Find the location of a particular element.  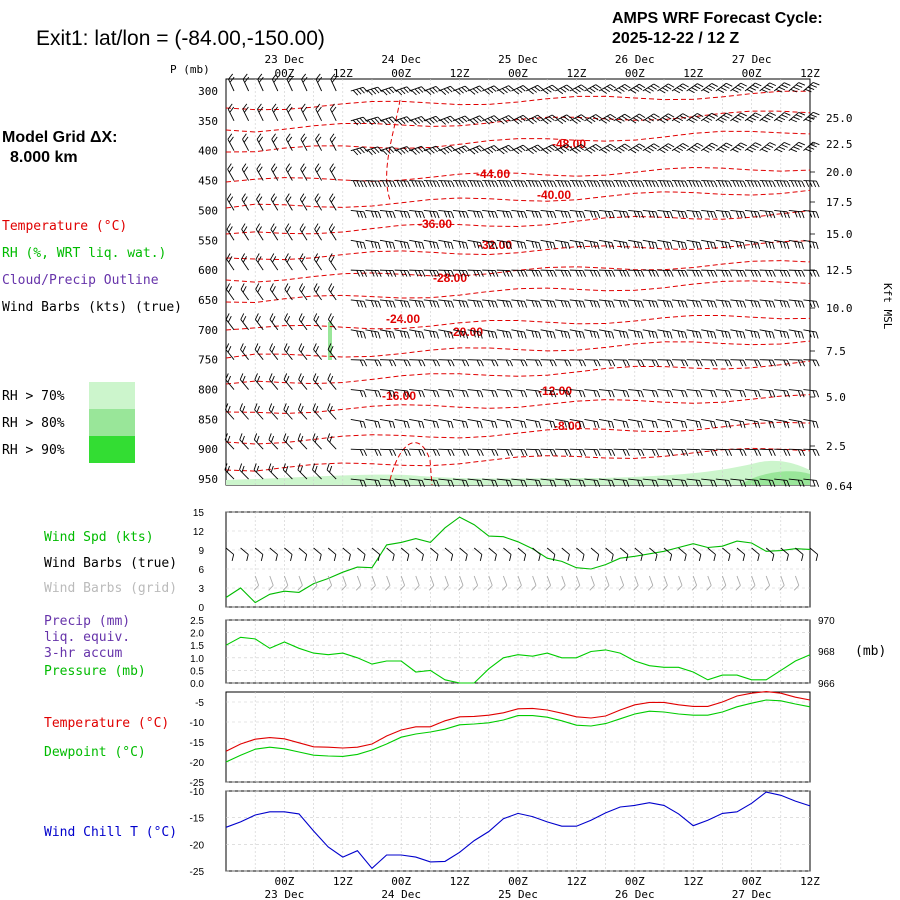

day-label-top: 26 Dec is located at coordinates (635, 59).